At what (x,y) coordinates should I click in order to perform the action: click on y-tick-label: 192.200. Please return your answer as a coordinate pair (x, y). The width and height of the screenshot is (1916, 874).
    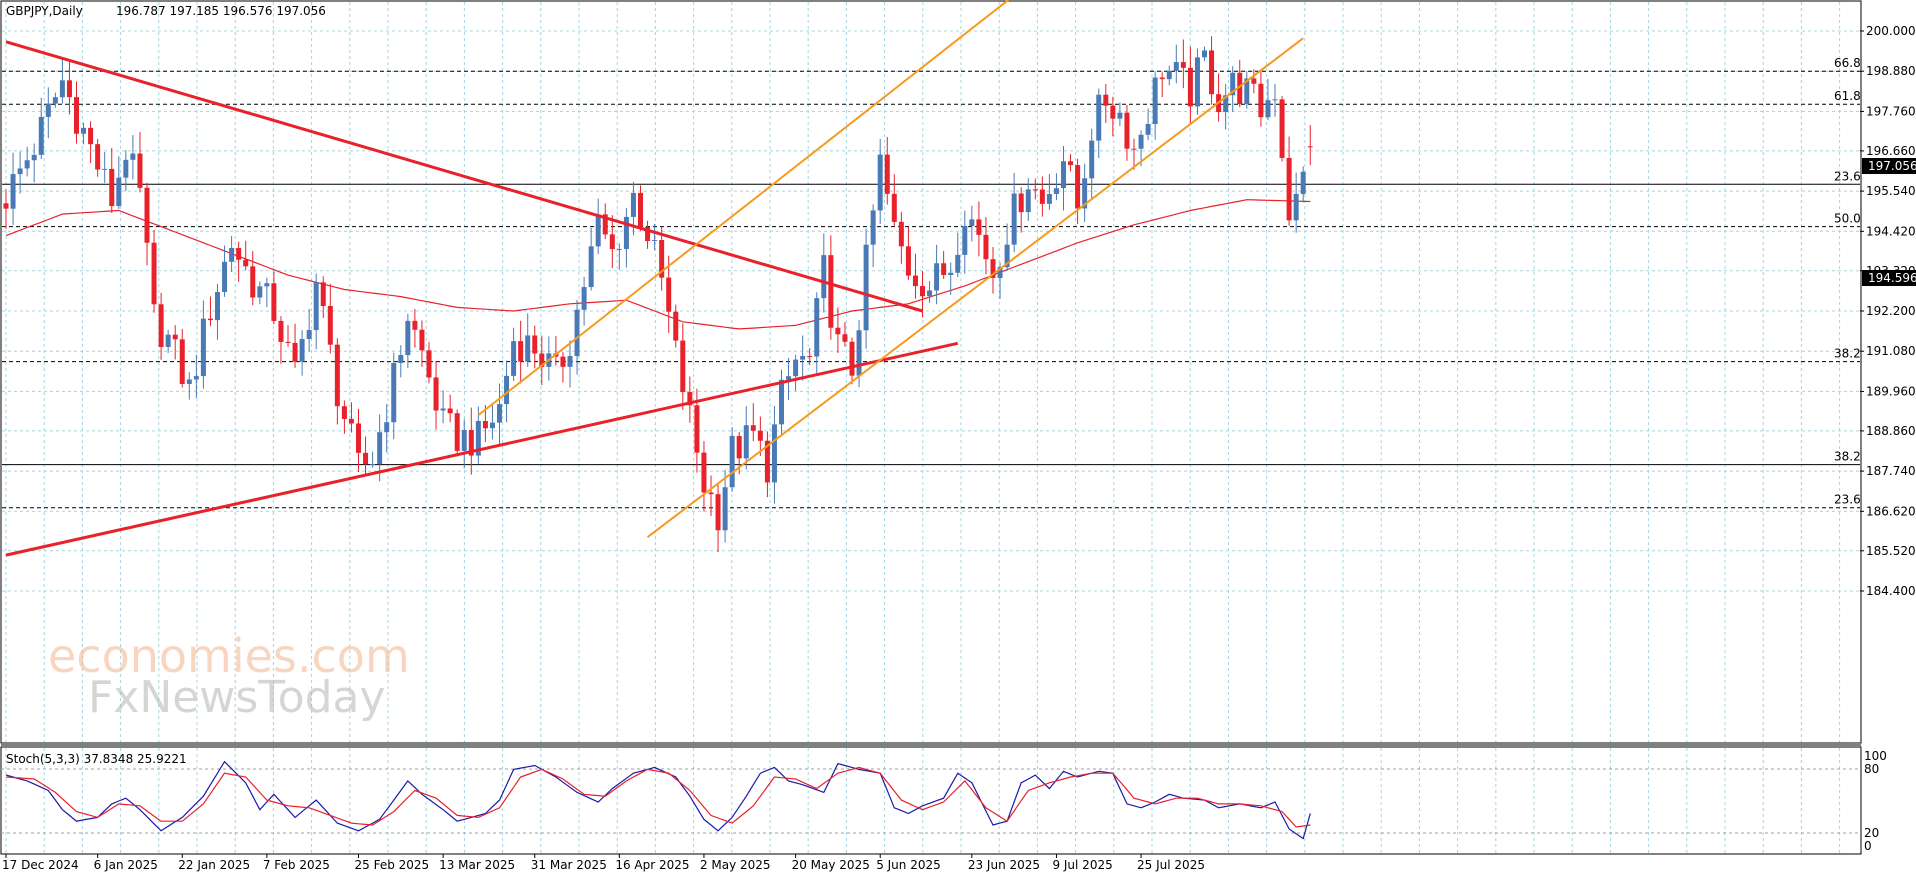
    Looking at the image, I should click on (1891, 311).